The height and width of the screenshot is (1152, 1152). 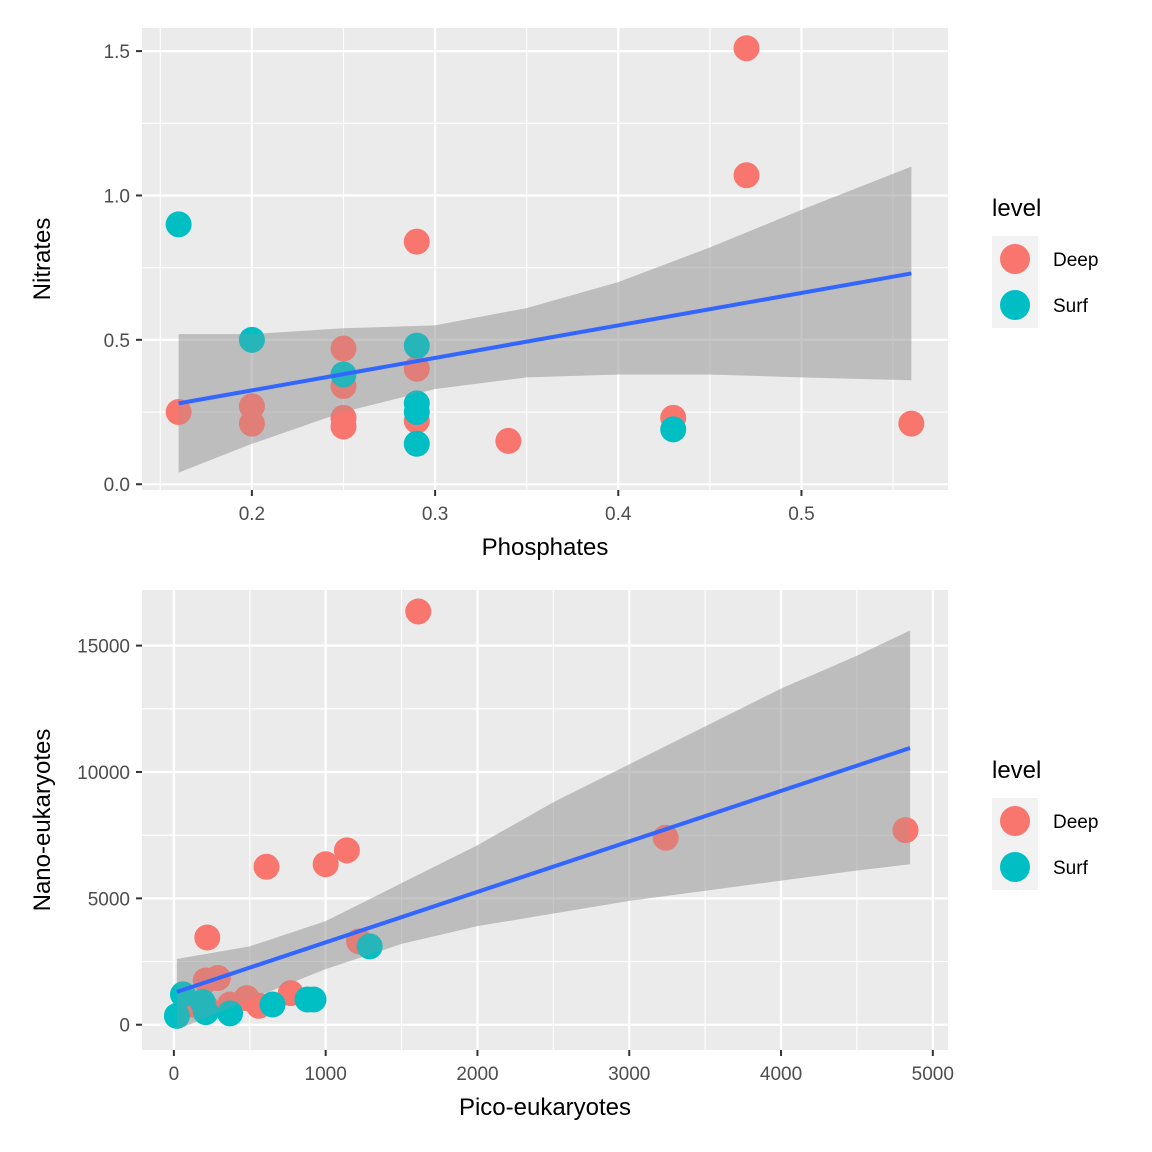 I want to click on x-axis-title: Phosphates, so click(x=545, y=547).